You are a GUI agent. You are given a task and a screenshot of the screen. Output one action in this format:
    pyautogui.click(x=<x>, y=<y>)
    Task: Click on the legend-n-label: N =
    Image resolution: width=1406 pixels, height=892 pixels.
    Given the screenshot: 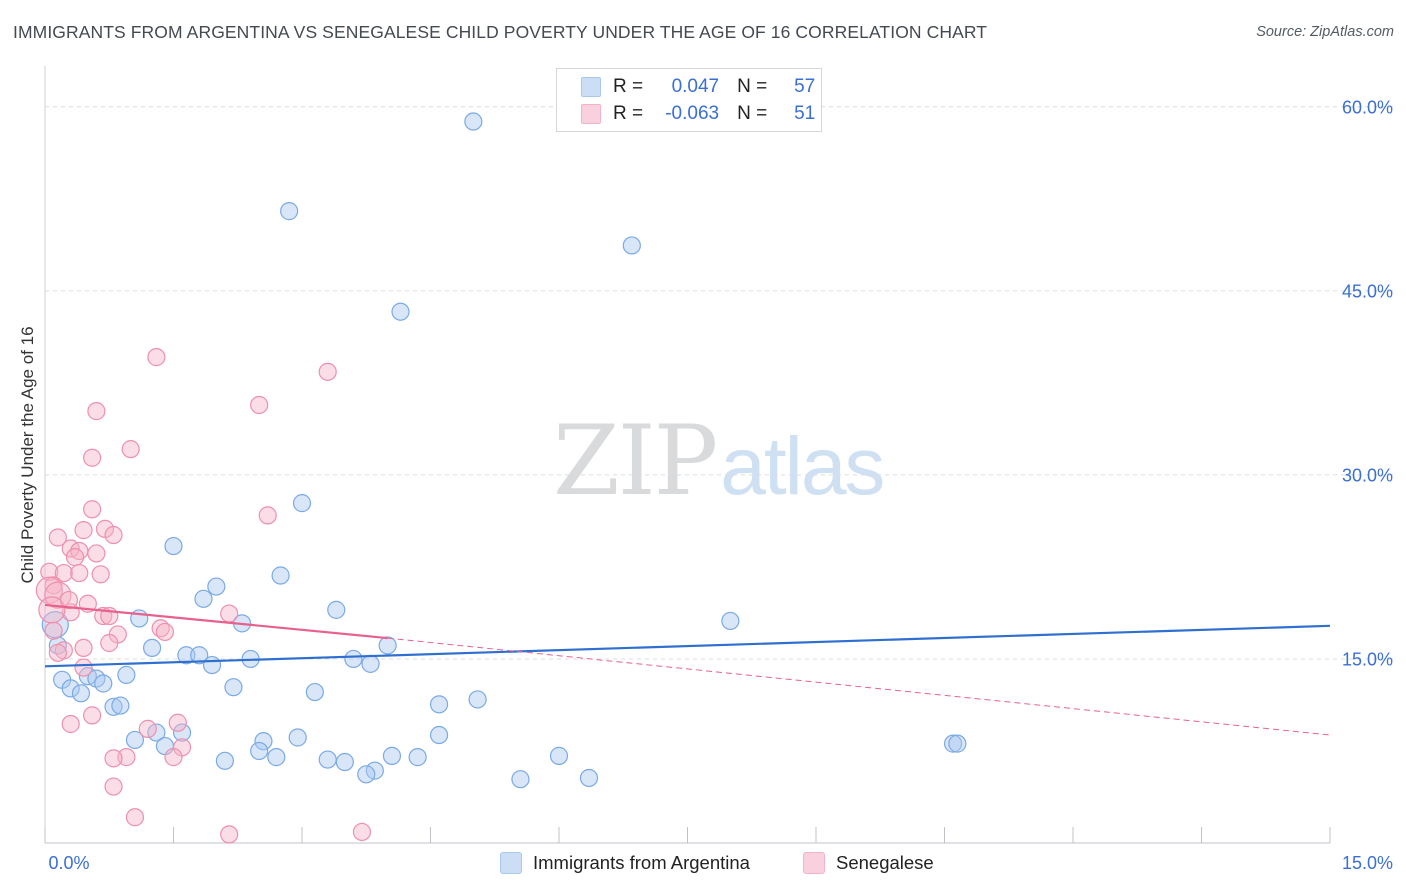 What is the action you would take?
    pyautogui.click(x=752, y=113)
    